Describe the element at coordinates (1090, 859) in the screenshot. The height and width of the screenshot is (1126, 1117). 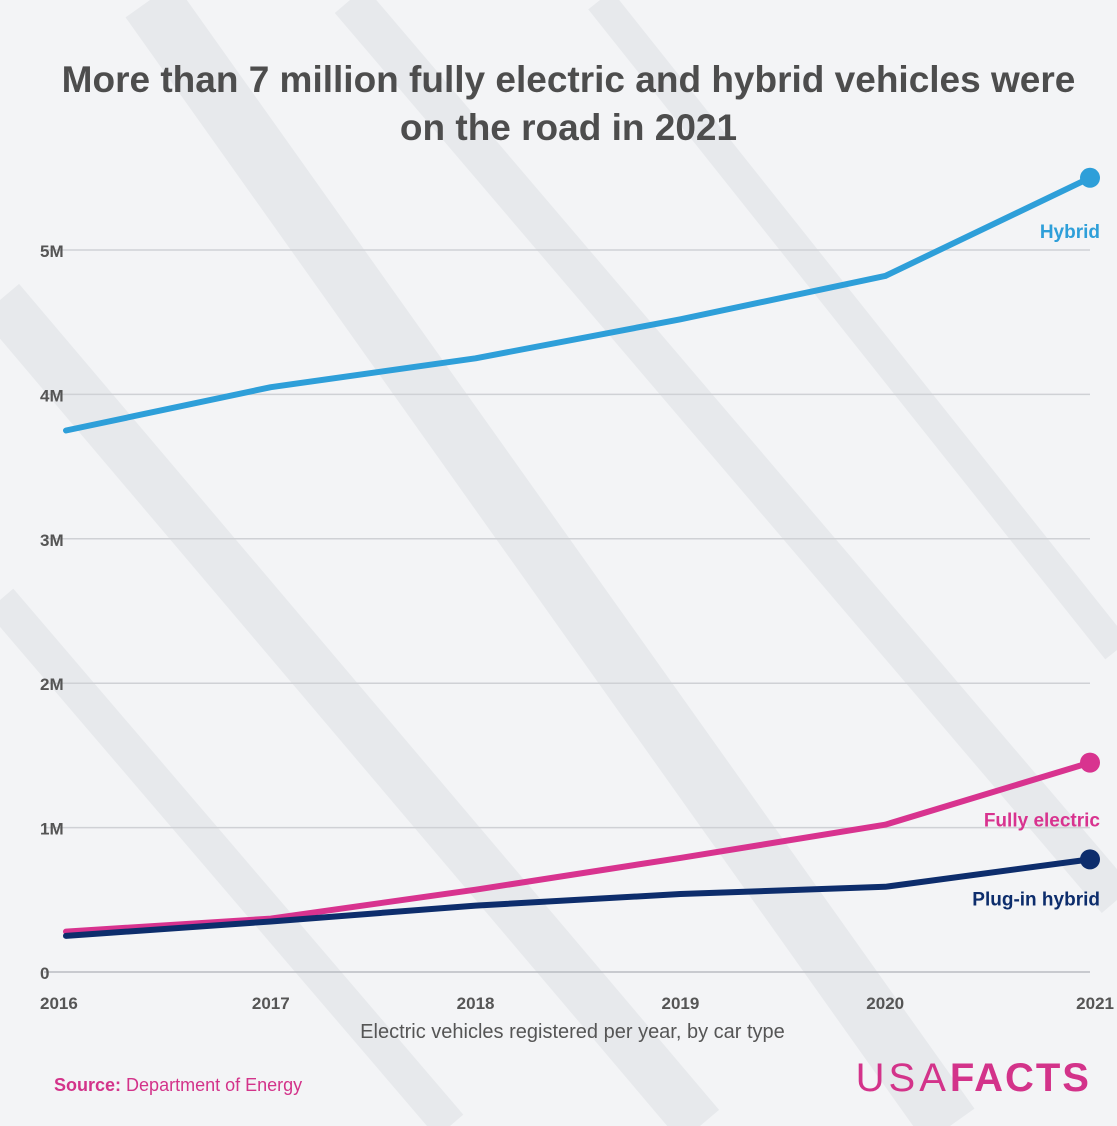
I see `series-endpoint-plug-in-hybrid` at that location.